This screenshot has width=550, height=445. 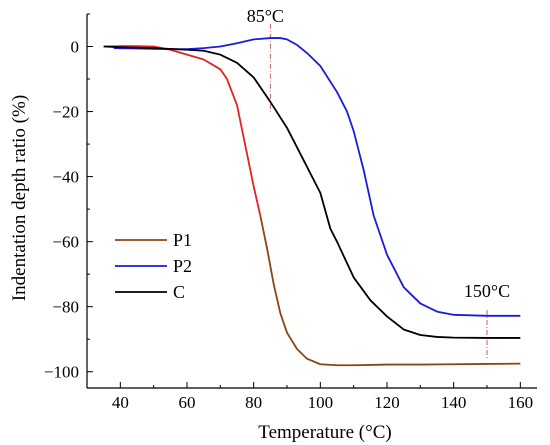 I want to click on x-tick-label: 60, so click(x=187, y=402).